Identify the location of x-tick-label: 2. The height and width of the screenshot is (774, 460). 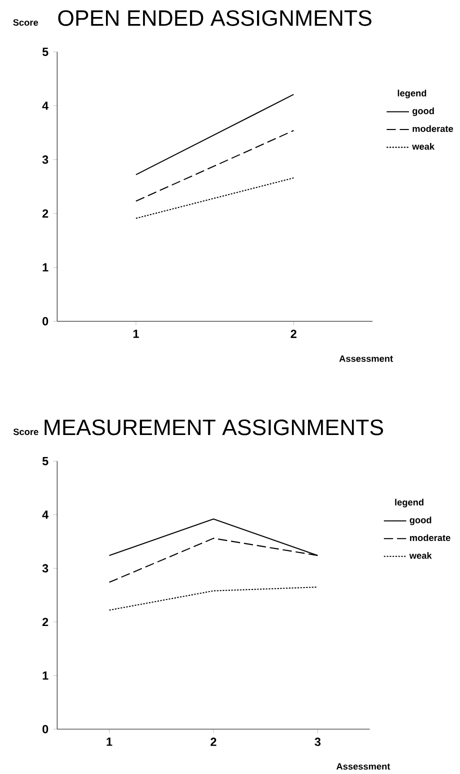
(213, 742).